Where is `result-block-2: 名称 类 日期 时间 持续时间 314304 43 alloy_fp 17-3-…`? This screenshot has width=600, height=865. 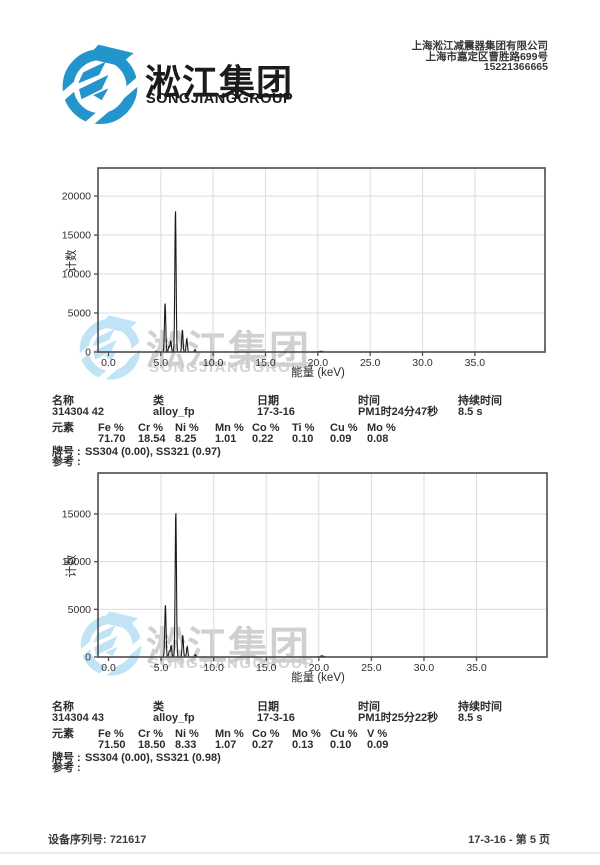
result-block-2: 名称 类 日期 时间 持续时间 314304 43 alloy_fp 17-3-… is located at coordinates (300, 741).